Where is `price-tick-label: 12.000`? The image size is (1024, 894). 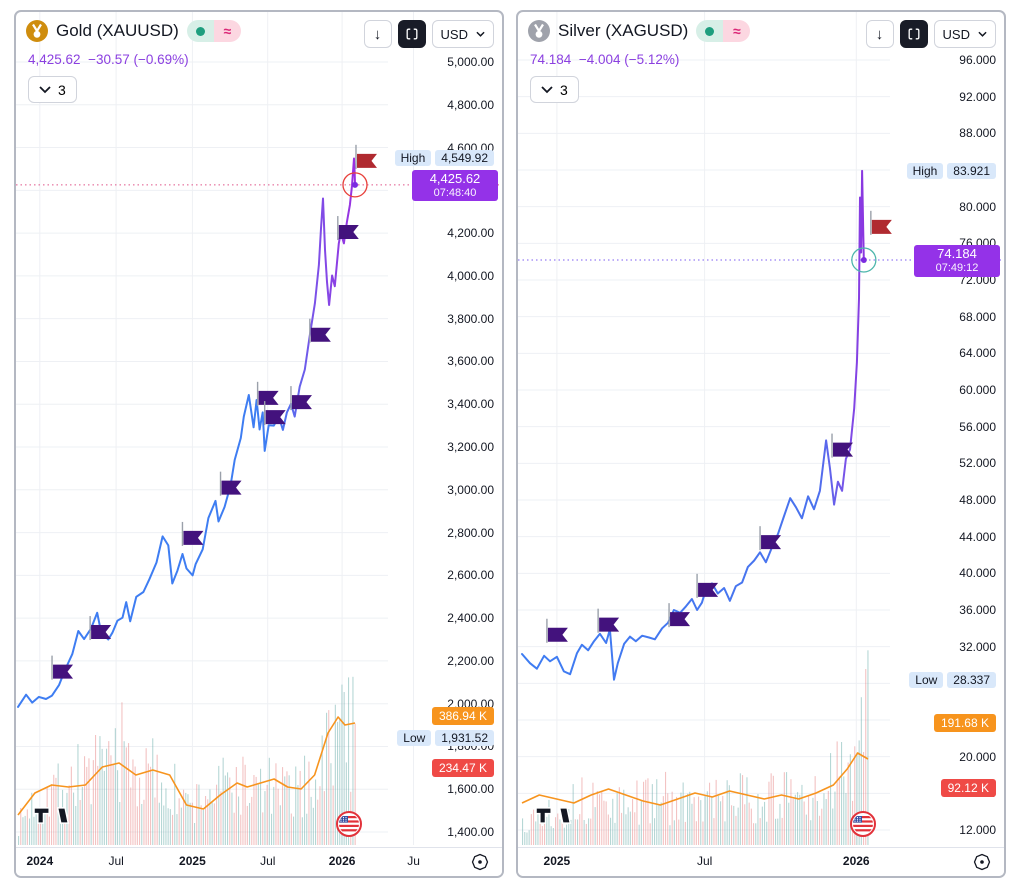 price-tick-label: 12.000 is located at coordinates (977, 830).